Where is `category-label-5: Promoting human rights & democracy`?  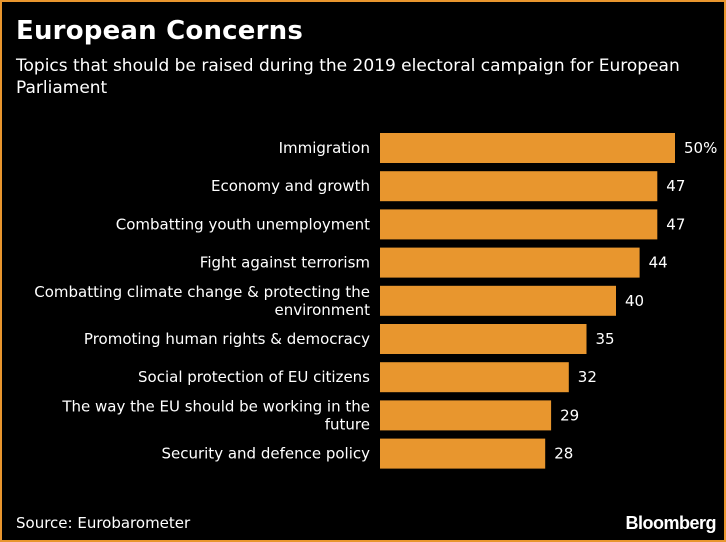
category-label-5: Promoting human rights & democracy is located at coordinates (227, 339).